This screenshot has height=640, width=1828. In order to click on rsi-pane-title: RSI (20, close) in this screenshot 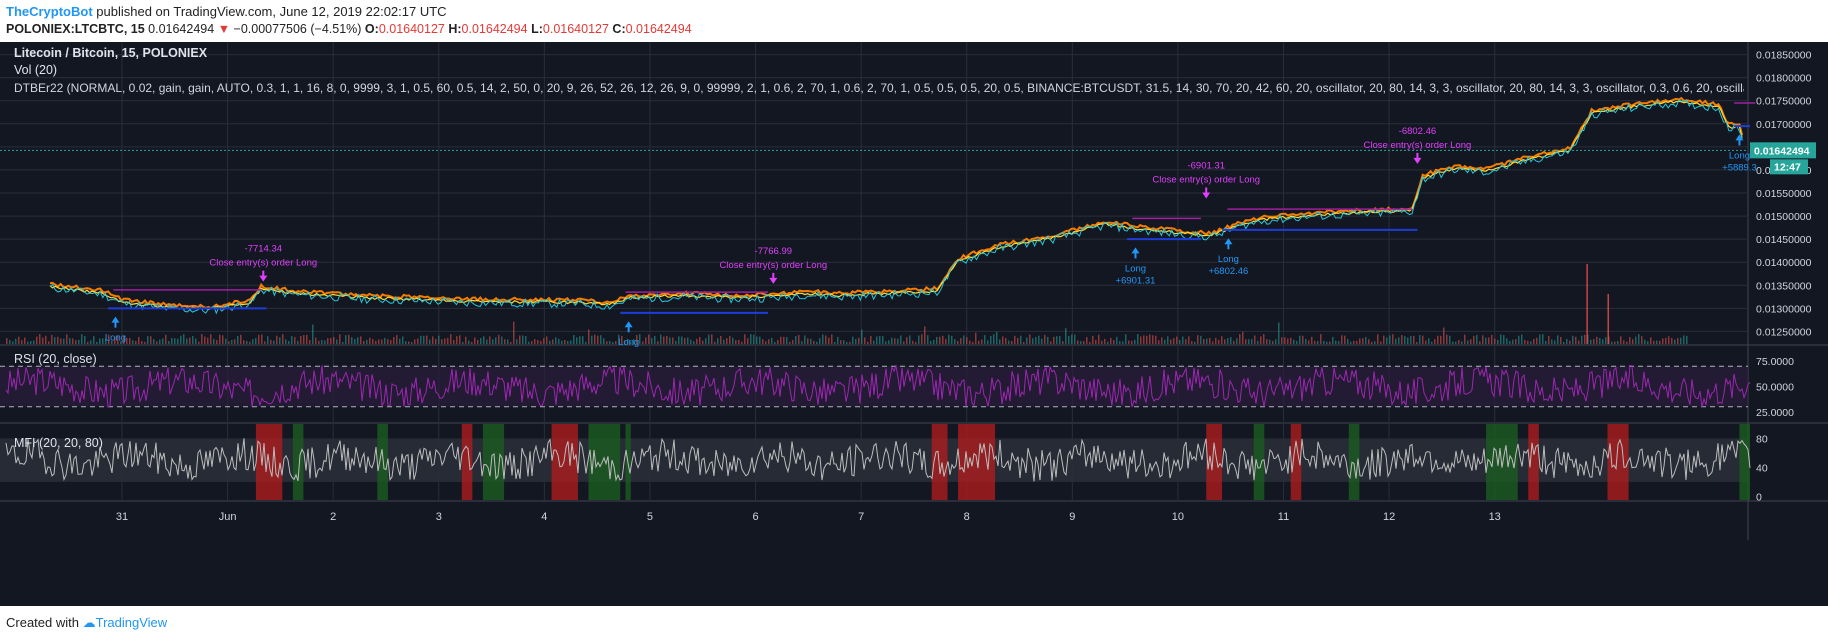, I will do `click(55, 359)`.